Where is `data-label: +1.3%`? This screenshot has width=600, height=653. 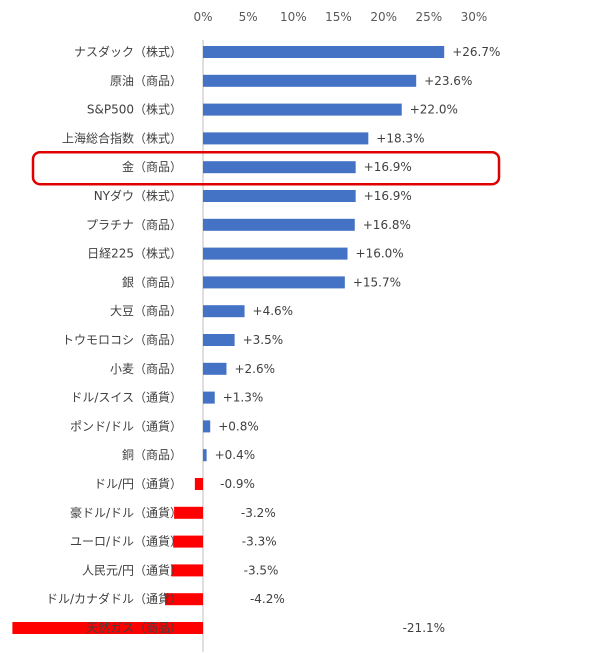 data-label: +1.3% is located at coordinates (243, 398).